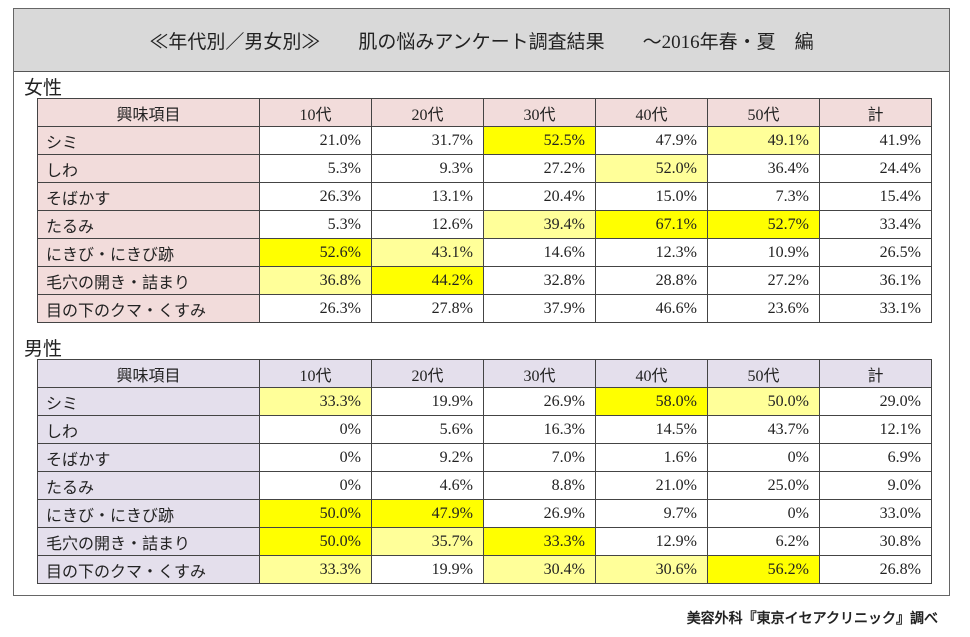 The width and height of the screenshot is (970, 637). What do you see at coordinates (763, 168) in the screenshot?
I see `value-cell: 36.4%` at bounding box center [763, 168].